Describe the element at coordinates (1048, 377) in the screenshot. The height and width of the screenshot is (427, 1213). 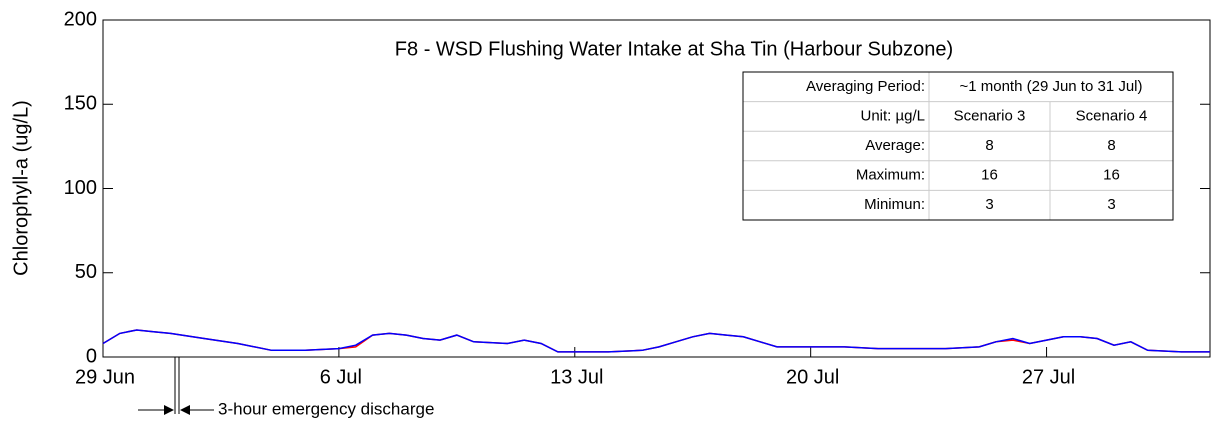
I see `x-tick-label: 27 Jul` at that location.